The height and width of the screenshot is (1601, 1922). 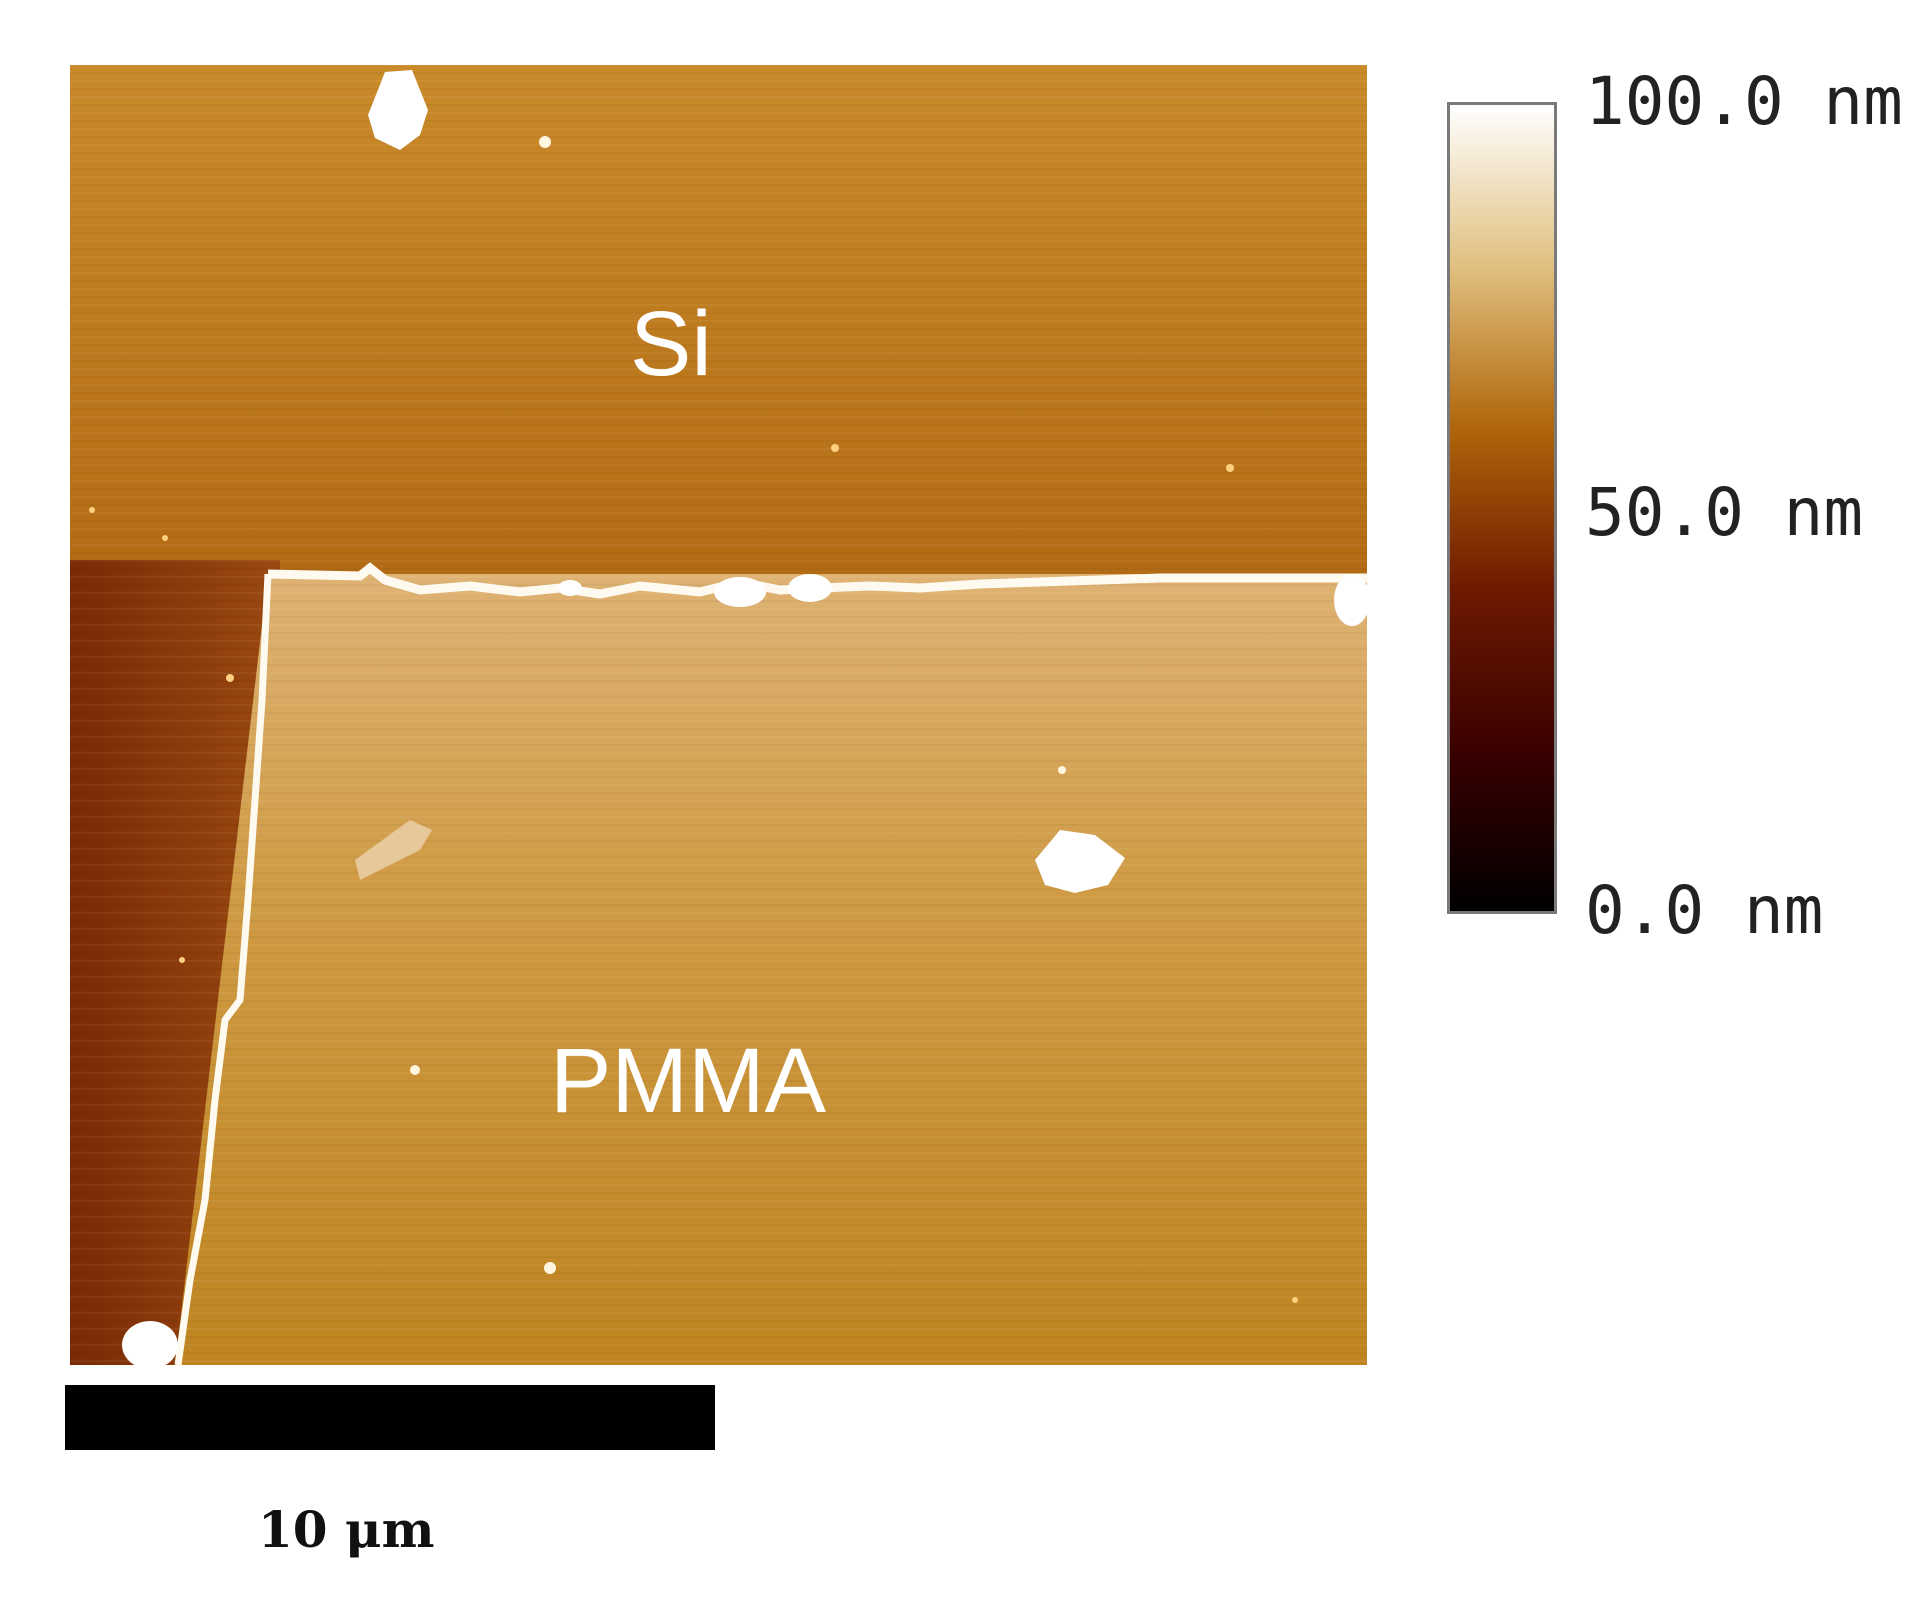 What do you see at coordinates (1704, 910) in the screenshot?
I see `colorbar-min-label: 0.0 nm` at bounding box center [1704, 910].